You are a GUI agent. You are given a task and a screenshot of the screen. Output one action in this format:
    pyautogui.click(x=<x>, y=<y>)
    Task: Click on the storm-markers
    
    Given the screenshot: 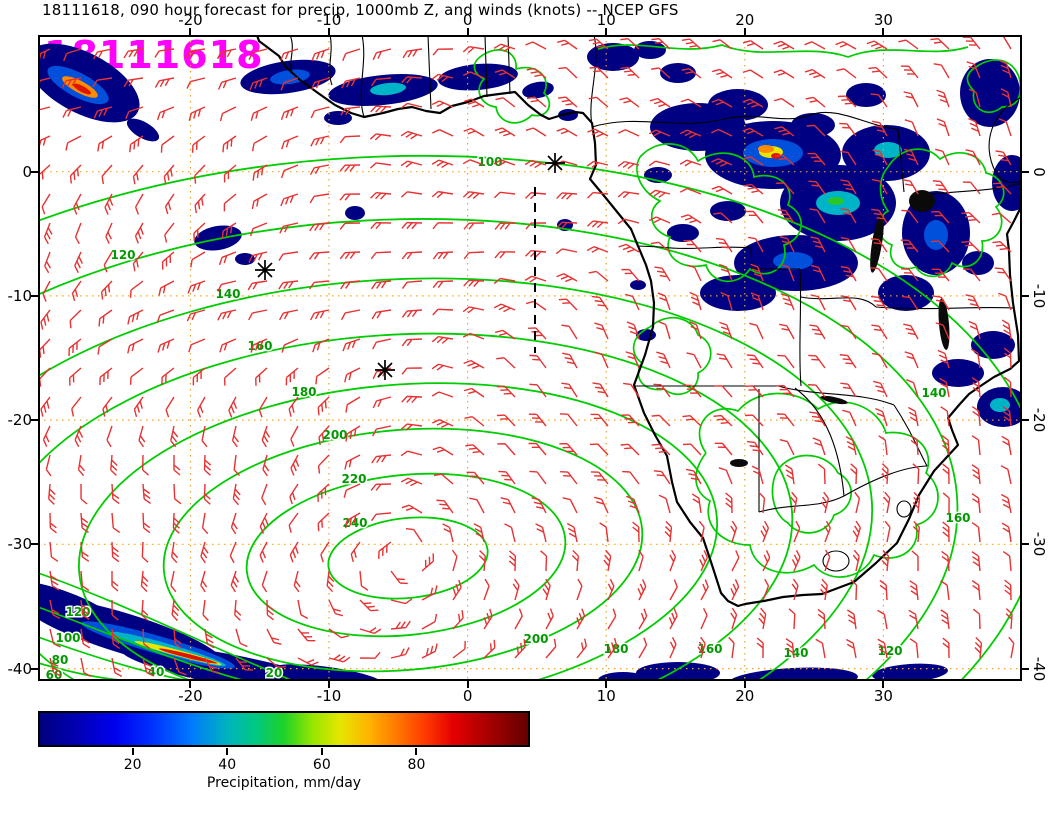 What is the action you would take?
    pyautogui.click(x=410, y=266)
    